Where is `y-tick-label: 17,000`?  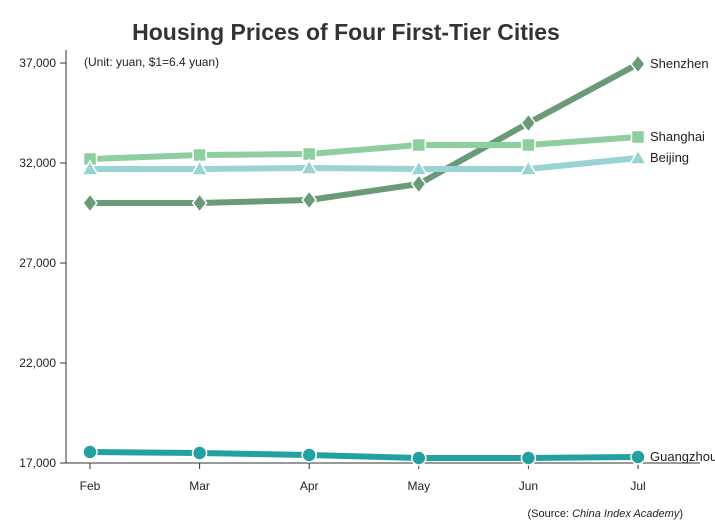
y-tick-label: 17,000 is located at coordinates (37, 463).